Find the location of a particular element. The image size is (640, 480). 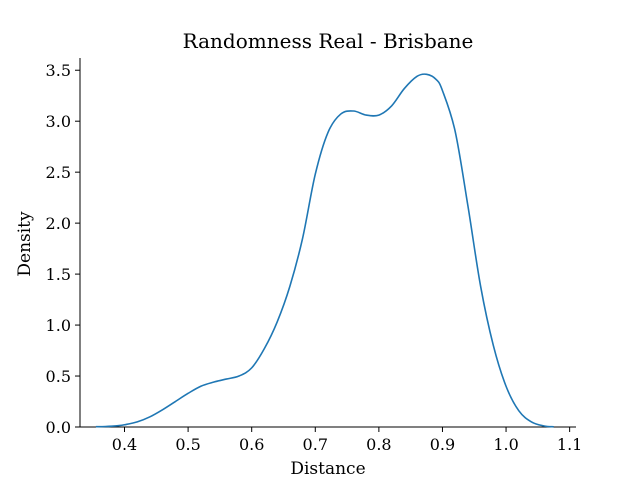

chart-title: Randomness Real - Brisbane is located at coordinates (328, 41).